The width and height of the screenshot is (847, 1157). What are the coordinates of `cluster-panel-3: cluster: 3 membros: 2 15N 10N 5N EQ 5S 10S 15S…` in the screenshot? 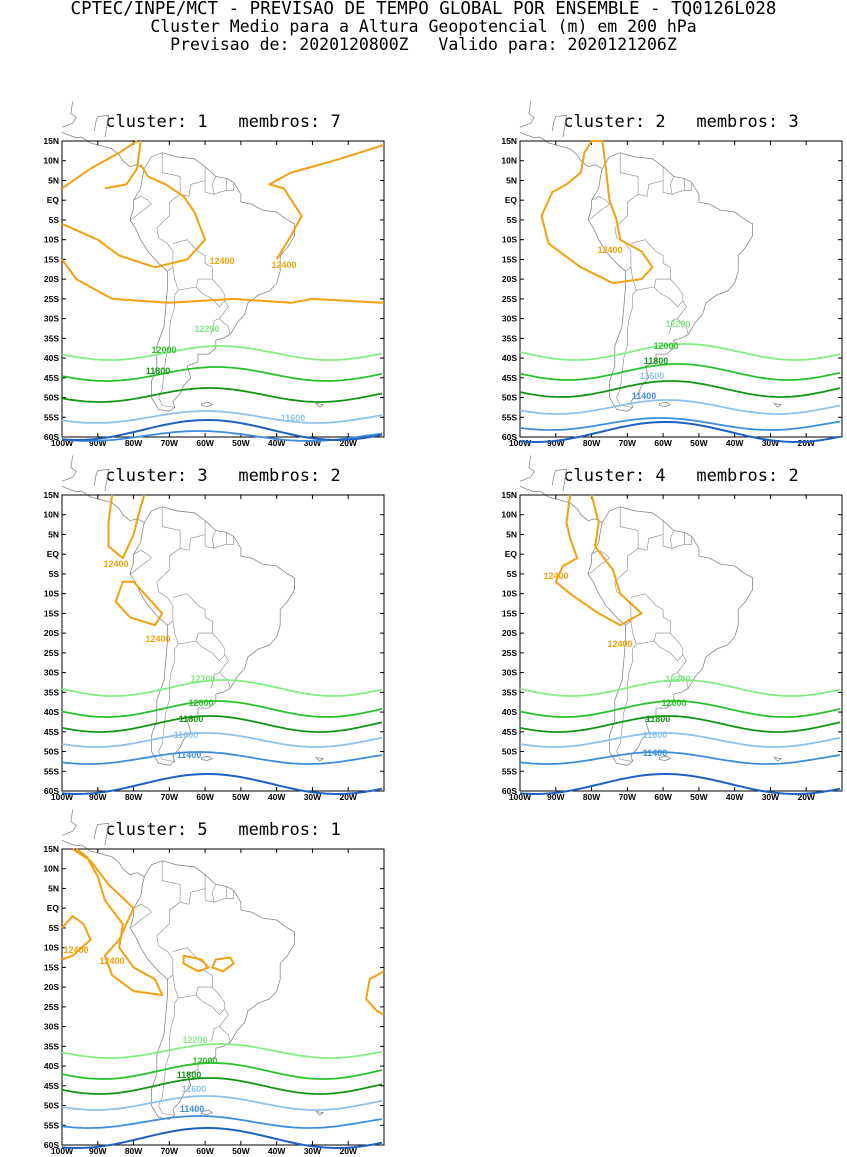 It's located at (214, 628).